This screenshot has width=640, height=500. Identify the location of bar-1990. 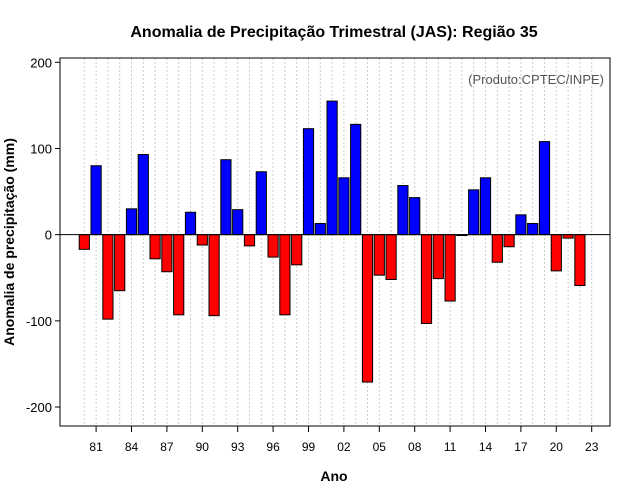
(202, 240).